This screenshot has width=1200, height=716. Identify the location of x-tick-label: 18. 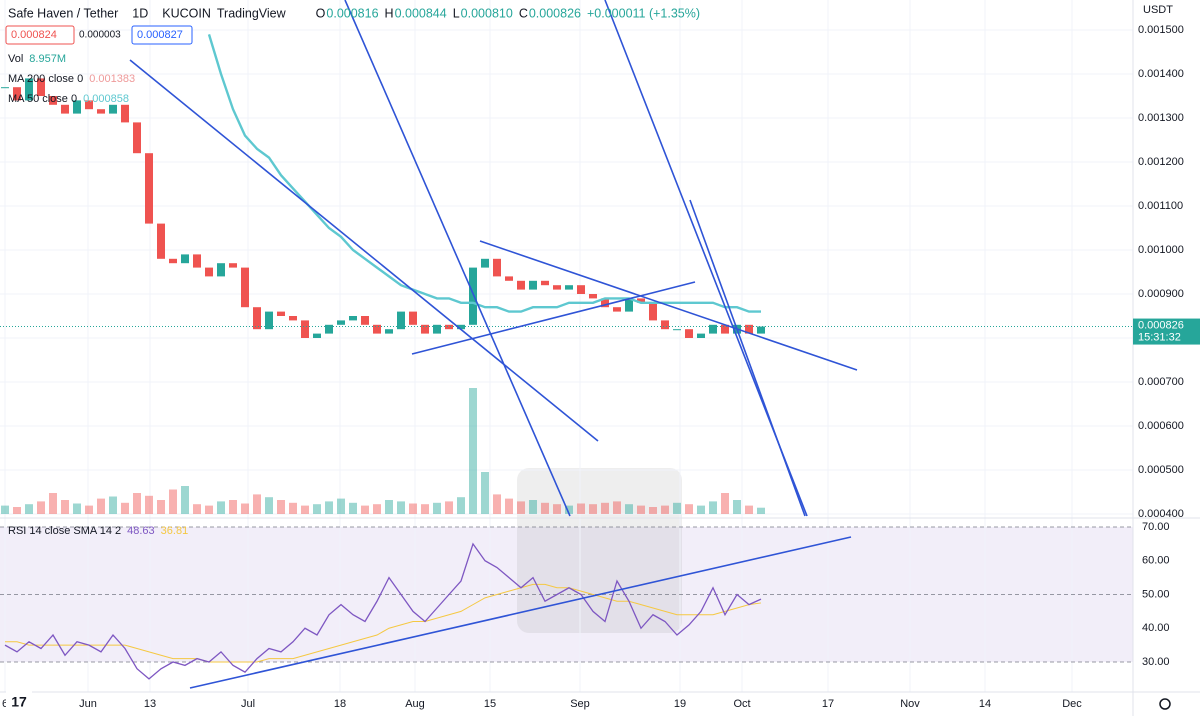
(340, 704).